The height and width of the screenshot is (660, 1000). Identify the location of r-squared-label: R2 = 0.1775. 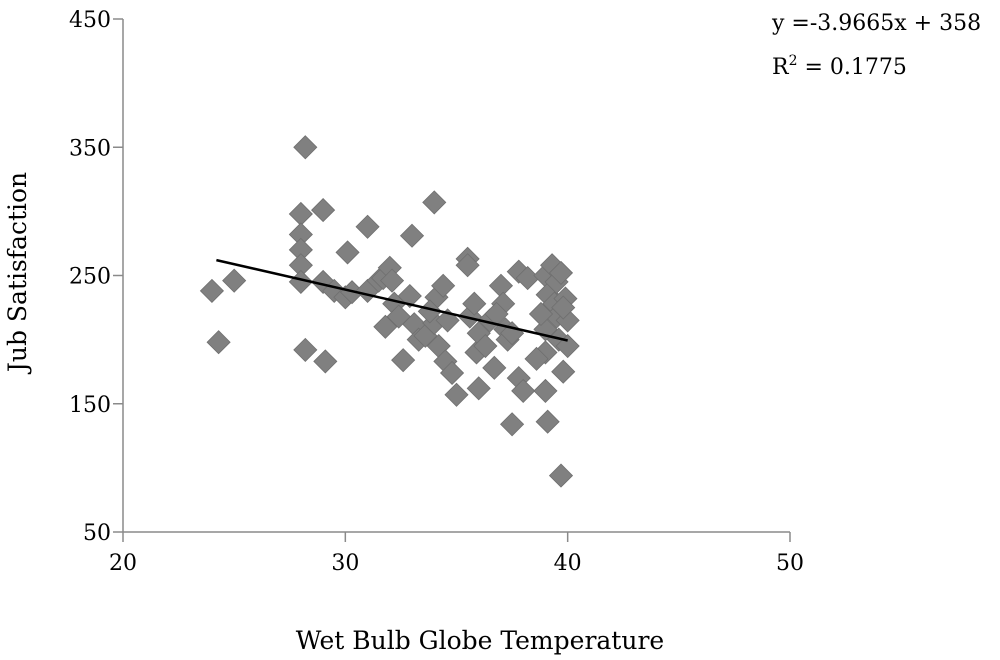
(839, 66).